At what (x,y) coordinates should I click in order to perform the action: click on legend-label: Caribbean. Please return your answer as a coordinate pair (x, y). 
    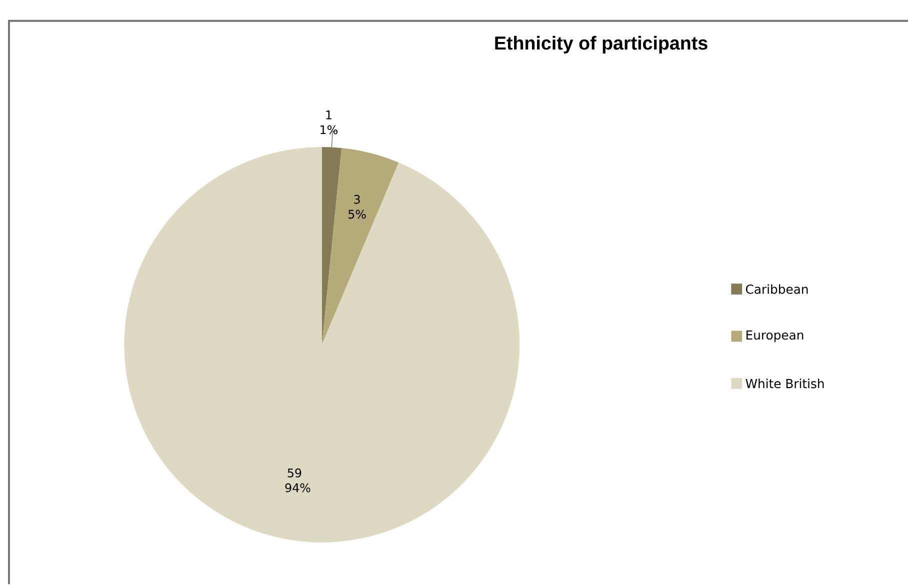
    Looking at the image, I should click on (777, 289).